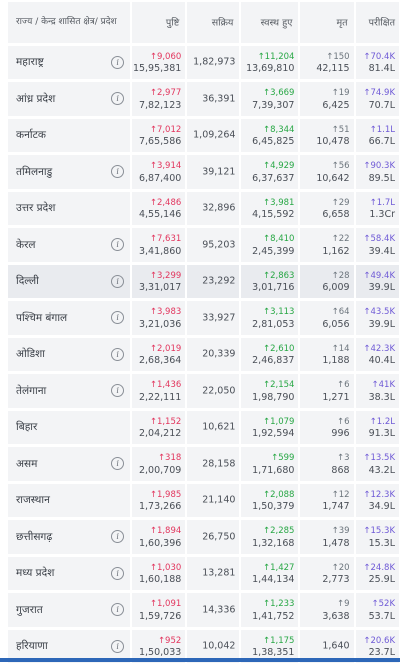 The width and height of the screenshot is (400, 665). Describe the element at coordinates (382, 251) in the screenshot. I see `tested-value: 39.4L` at that location.